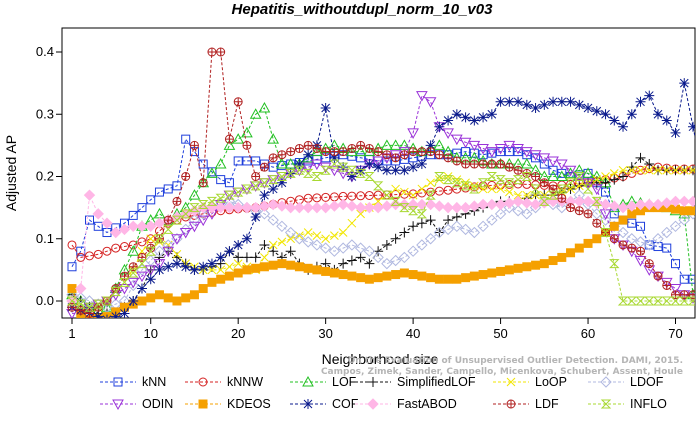 This screenshot has width=697, height=434. Describe the element at coordinates (324, 404) in the screenshot. I see `legend-item-cof: COF` at that location.